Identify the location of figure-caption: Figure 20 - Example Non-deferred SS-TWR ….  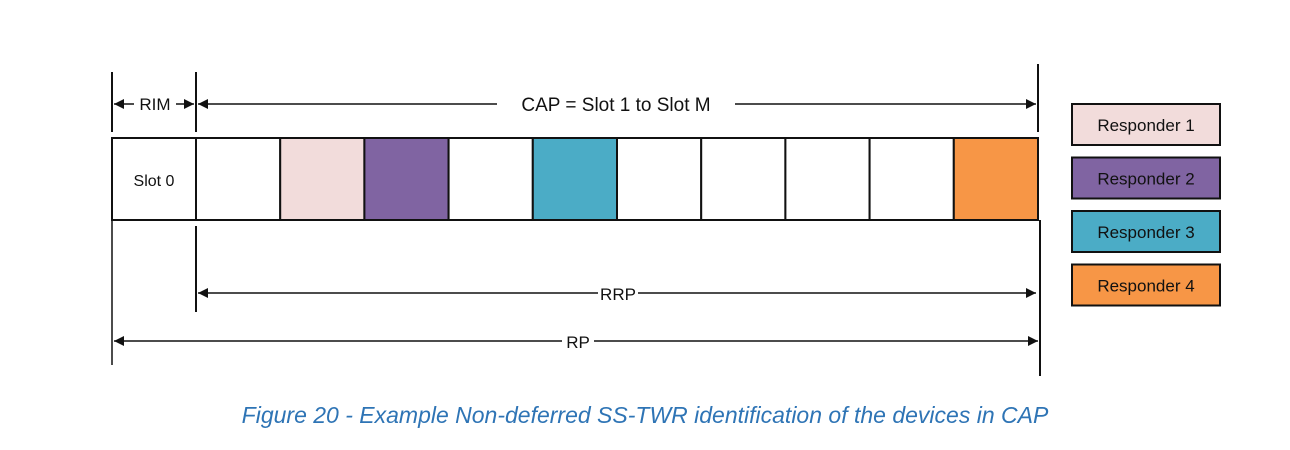
(645, 415).